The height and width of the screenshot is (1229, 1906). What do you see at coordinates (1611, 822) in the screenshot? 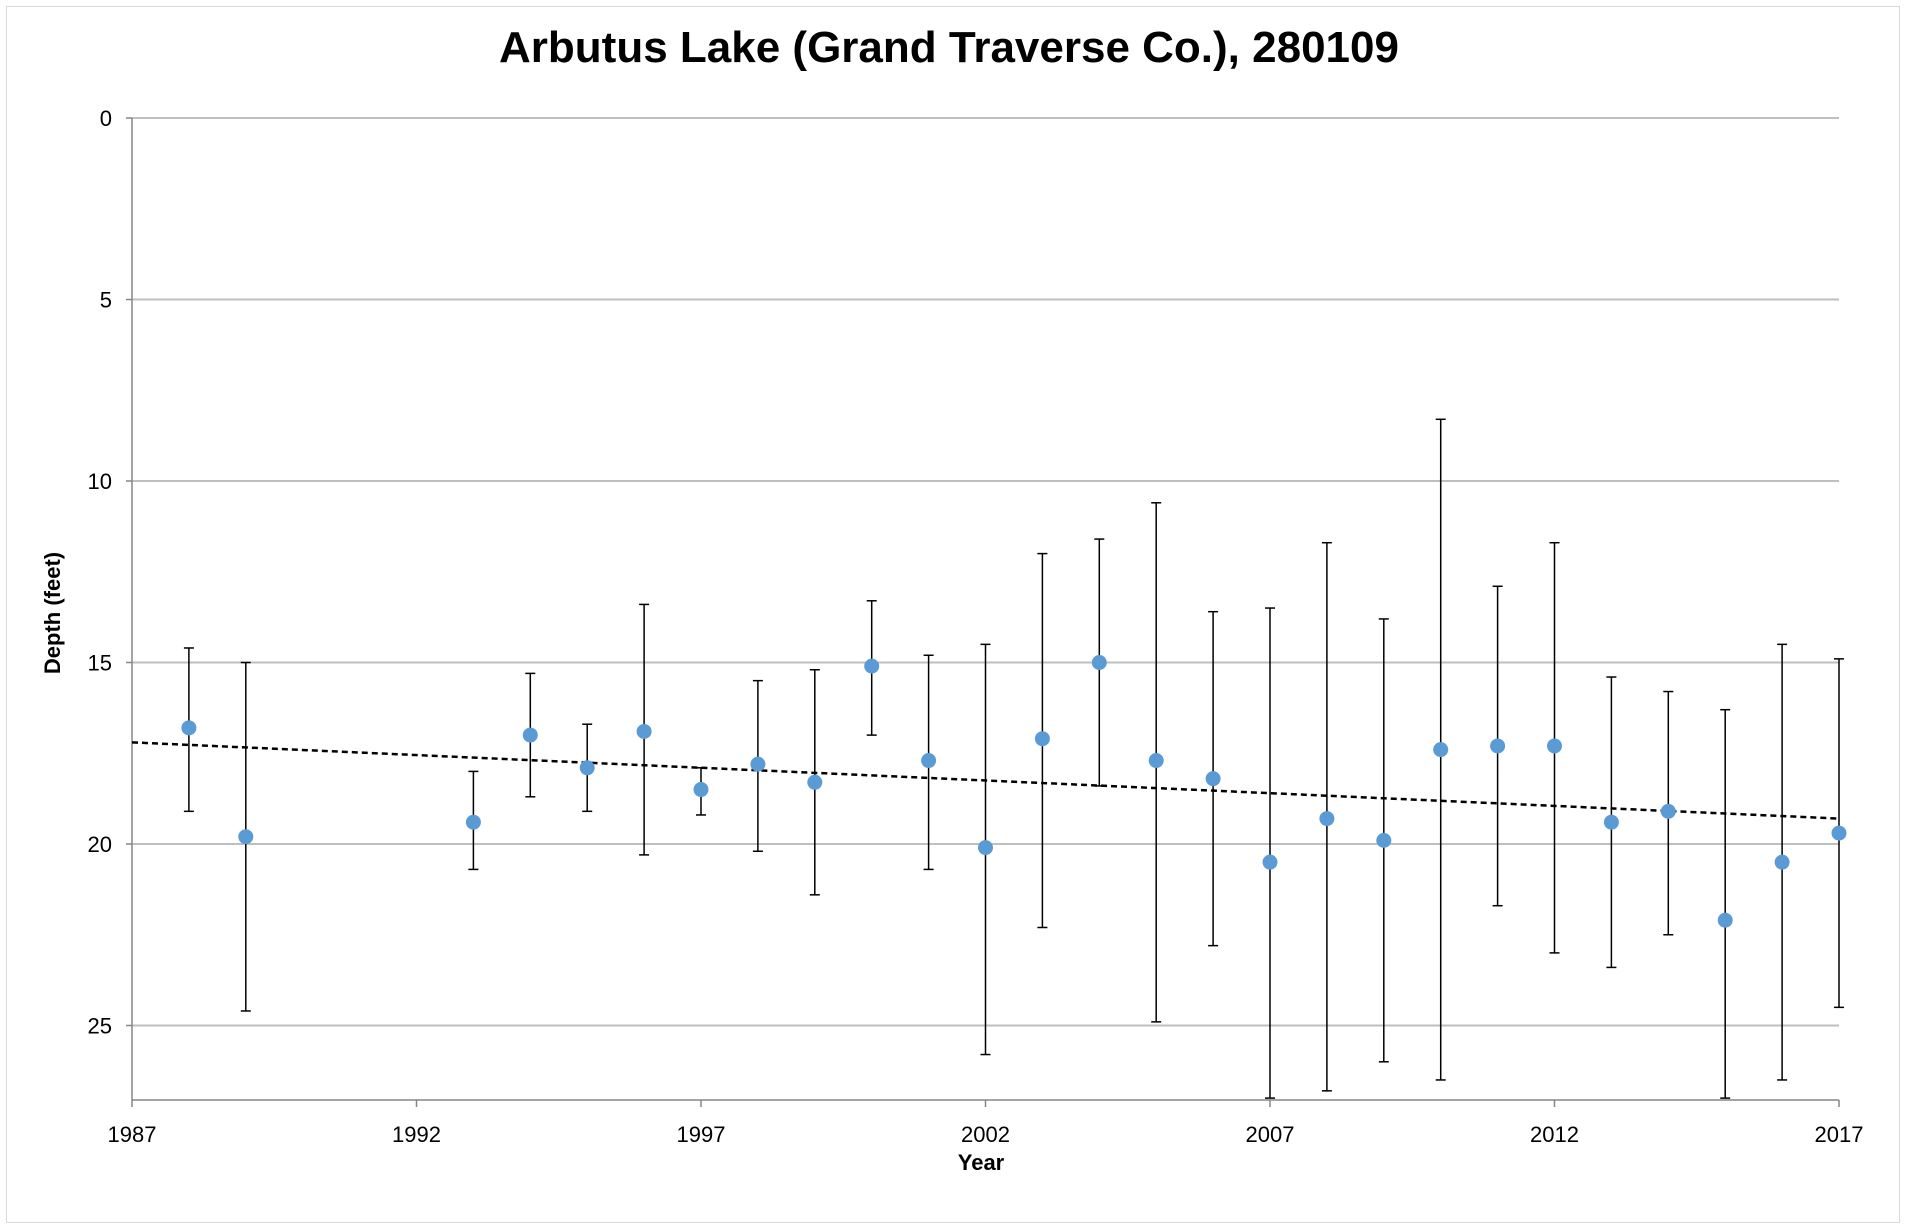
I see `data-point-2013` at bounding box center [1611, 822].